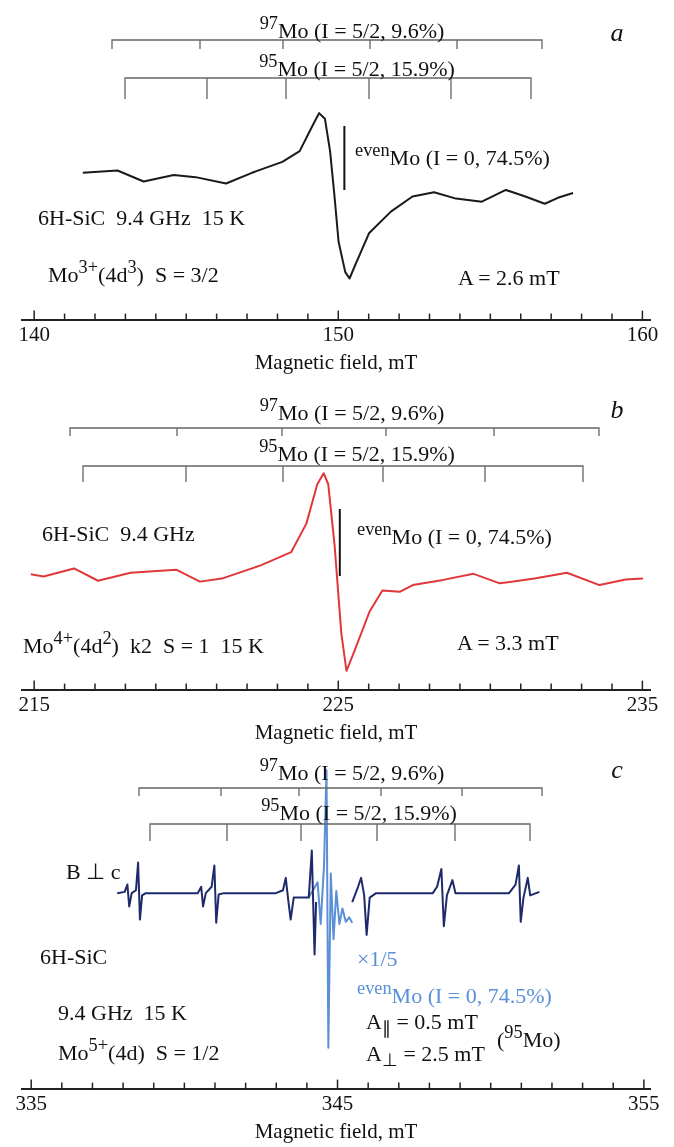  Describe the element at coordinates (93, 871) in the screenshot. I see `annotation: B ⊥ c` at that location.